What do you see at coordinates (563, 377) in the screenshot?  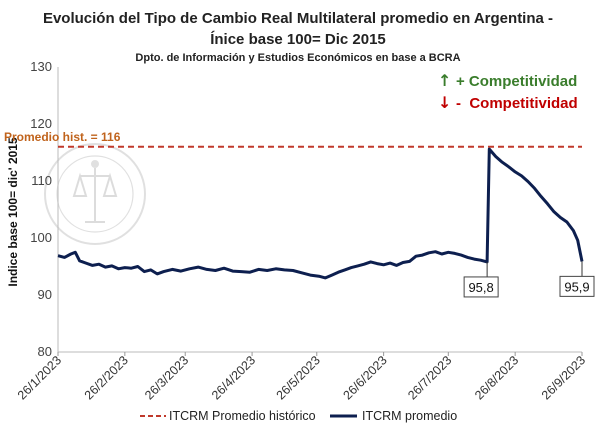 I see `x-tick-label: 26/9/2023` at bounding box center [563, 377].